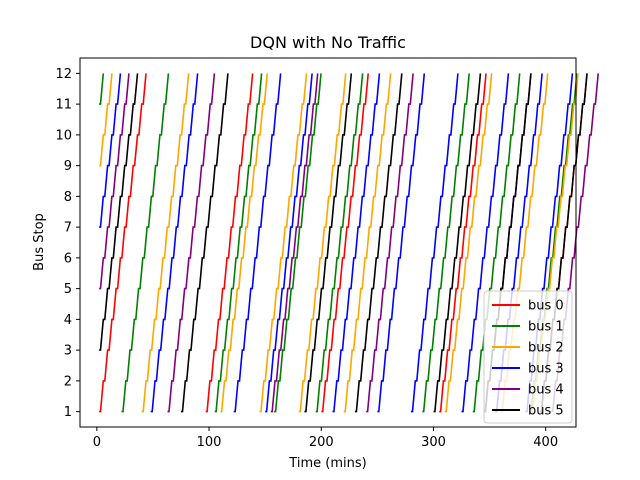 This screenshot has width=640, height=480. I want to click on y-tick-label: 3, so click(68, 351).